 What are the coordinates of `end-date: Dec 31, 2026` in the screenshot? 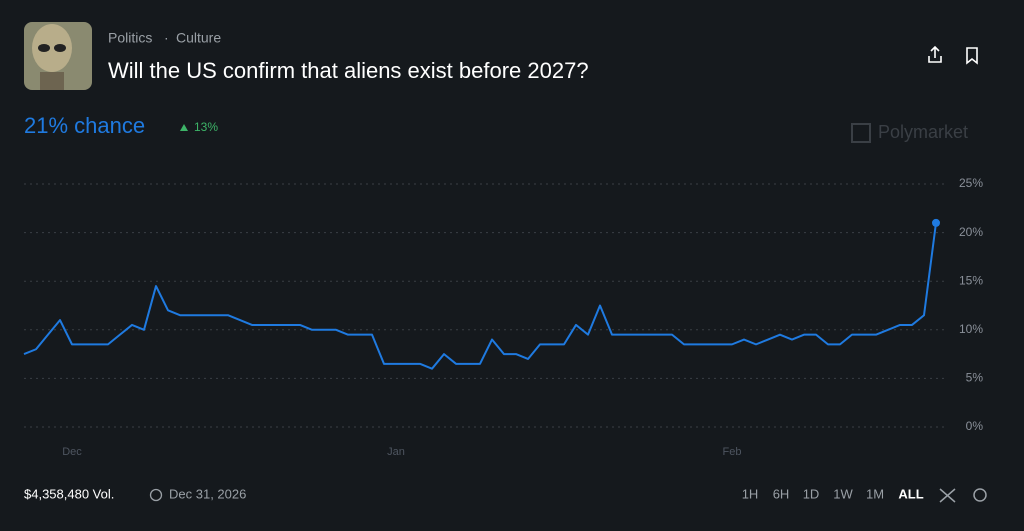 It's located at (207, 493).